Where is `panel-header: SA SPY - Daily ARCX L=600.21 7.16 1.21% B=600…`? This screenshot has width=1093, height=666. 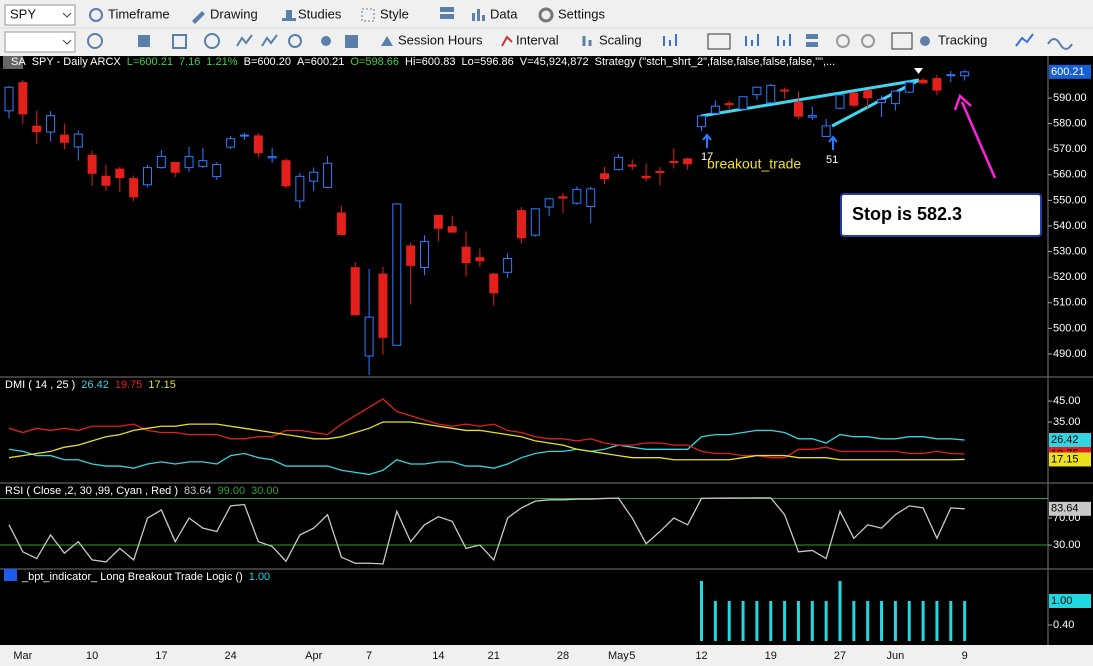
panel-header: SA SPY - Daily ARCX L=600.21 7.16 1.21% B=600… is located at coordinates (423, 62).